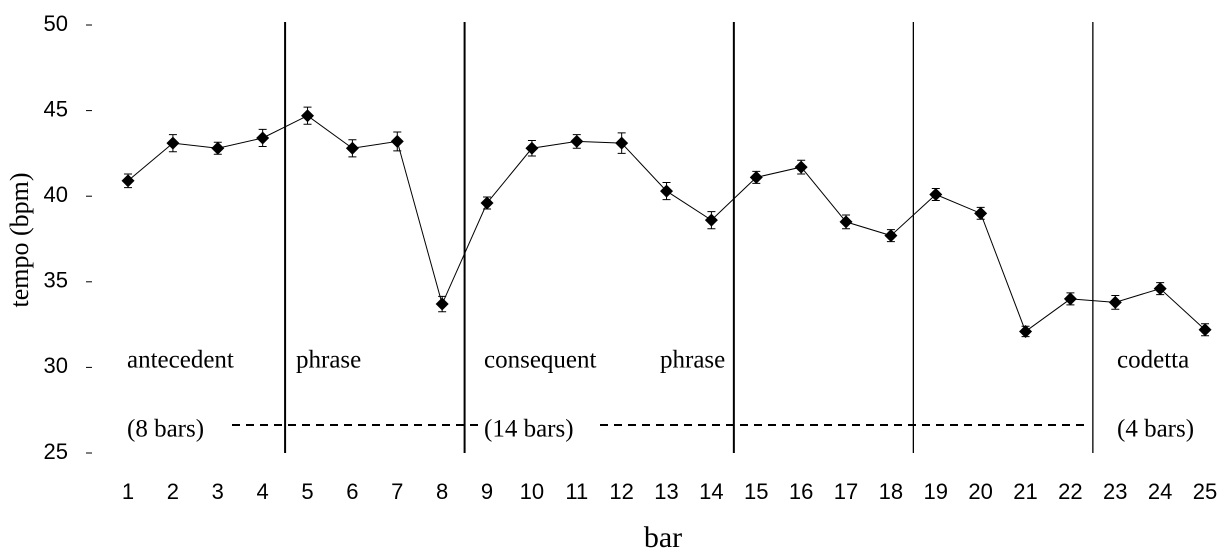 Image resolution: width=1227 pixels, height=558 pixels. I want to click on x-tick-label: 18, so click(891, 491).